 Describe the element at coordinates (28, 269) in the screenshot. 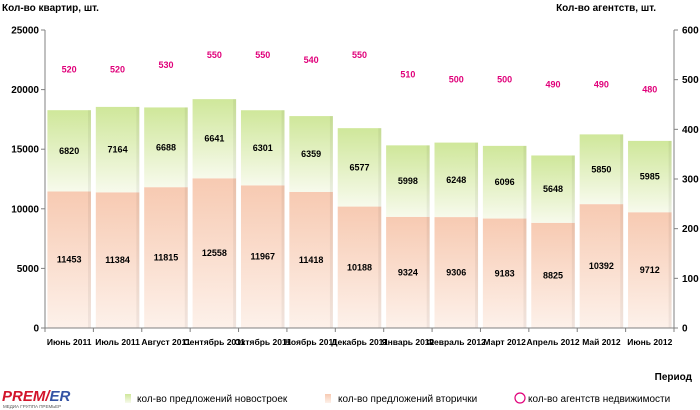

I see `y-tick-label-left: 5000` at that location.